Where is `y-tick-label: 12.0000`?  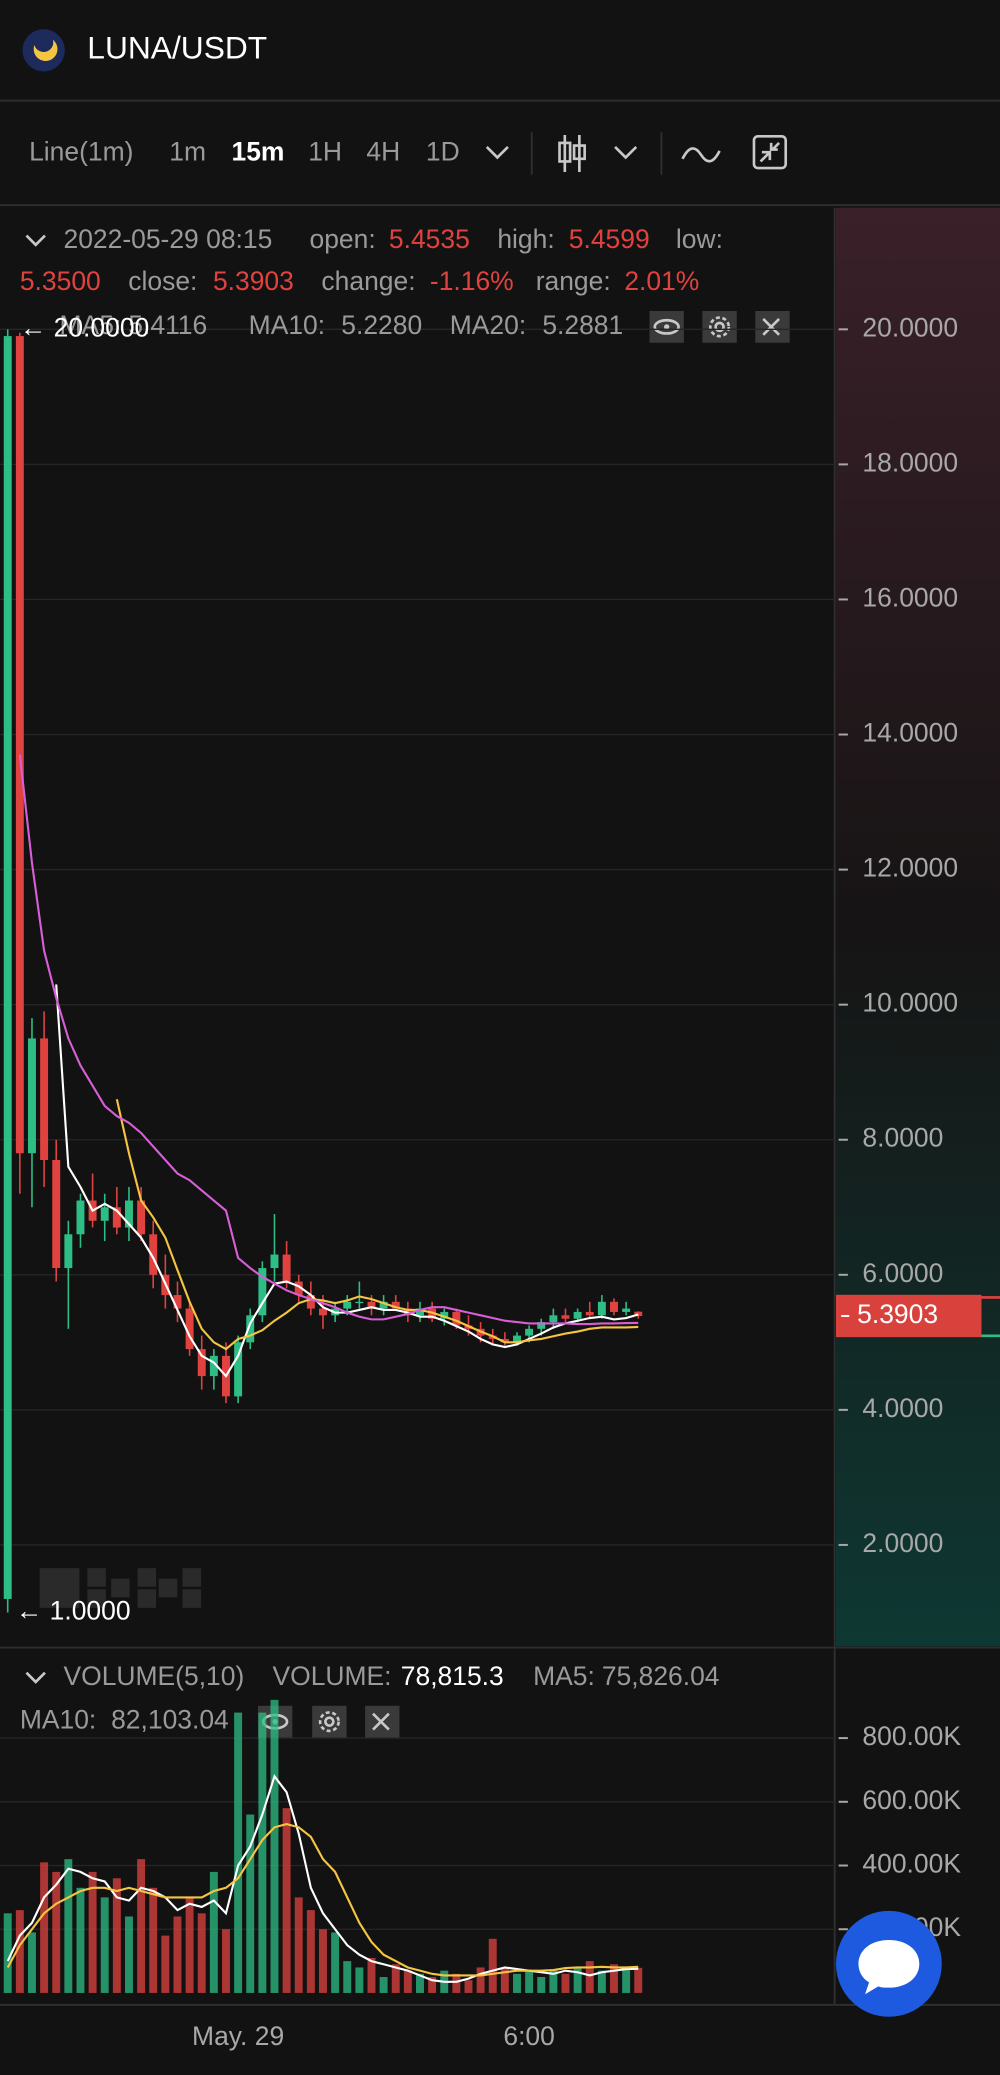 y-tick-label: 12.0000 is located at coordinates (910, 868).